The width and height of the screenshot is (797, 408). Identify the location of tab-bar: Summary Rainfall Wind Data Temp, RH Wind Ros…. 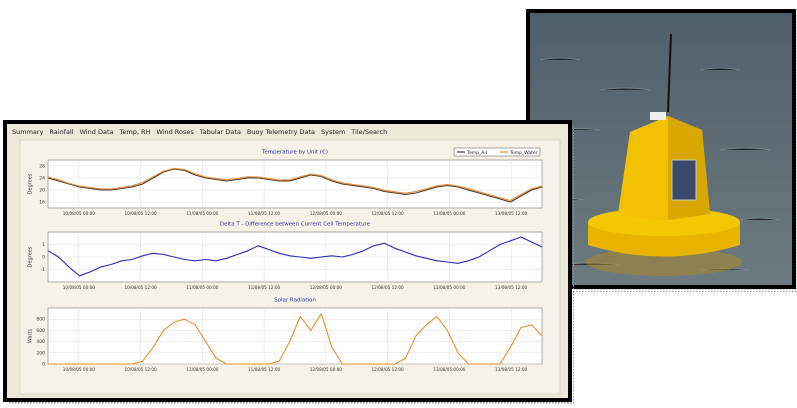
(199, 132).